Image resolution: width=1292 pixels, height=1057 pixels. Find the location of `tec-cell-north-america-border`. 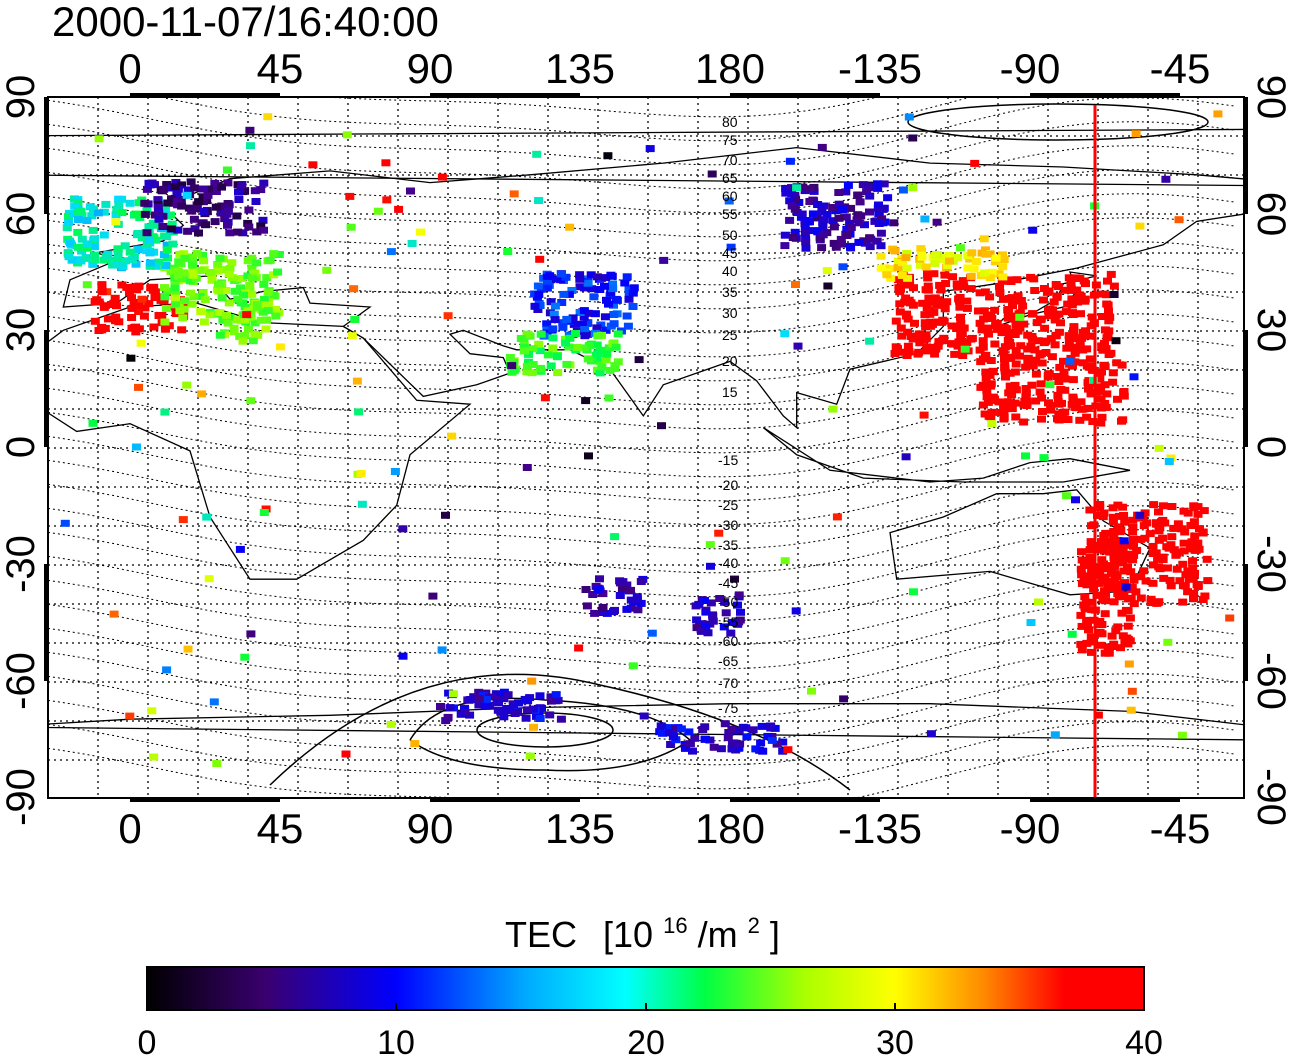

tec-cell-north-america-border is located at coordinates (990, 278).